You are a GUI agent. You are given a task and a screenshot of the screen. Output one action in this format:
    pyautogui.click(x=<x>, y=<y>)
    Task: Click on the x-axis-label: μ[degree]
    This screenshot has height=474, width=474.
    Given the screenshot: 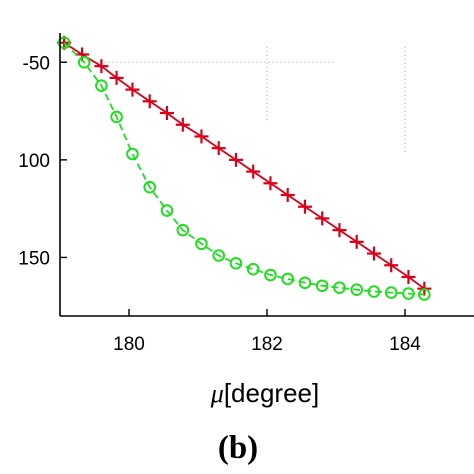 What is the action you would take?
    pyautogui.click(x=264, y=393)
    